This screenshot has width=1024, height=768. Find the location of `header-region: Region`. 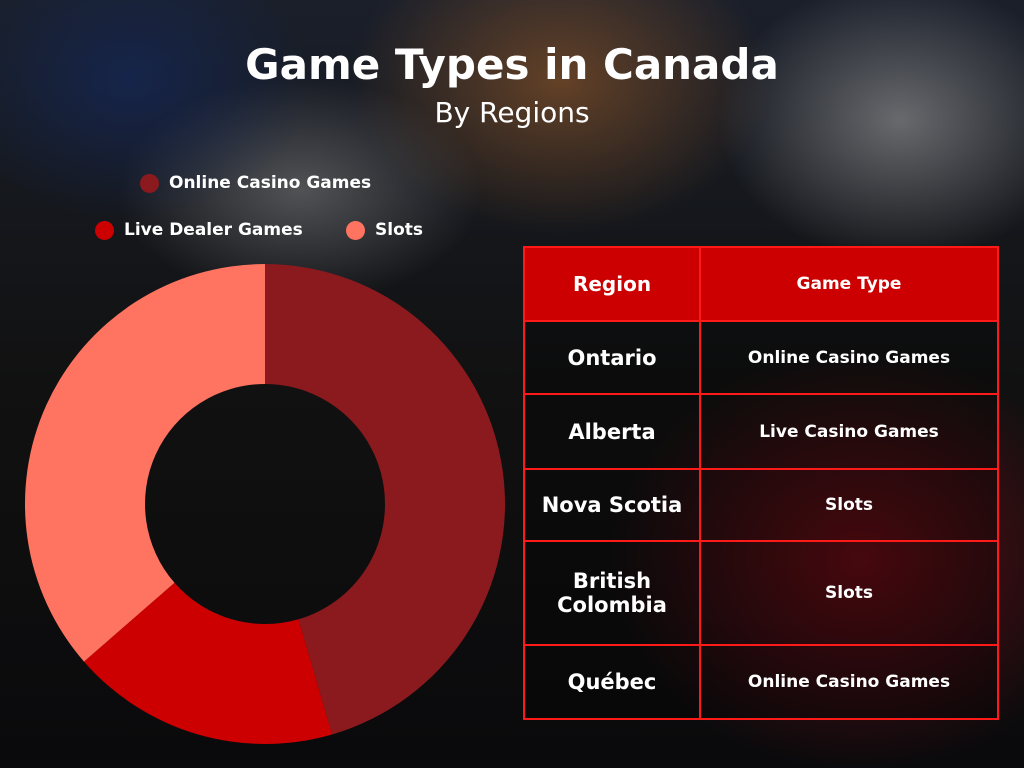

header-region: Region is located at coordinates (612, 284).